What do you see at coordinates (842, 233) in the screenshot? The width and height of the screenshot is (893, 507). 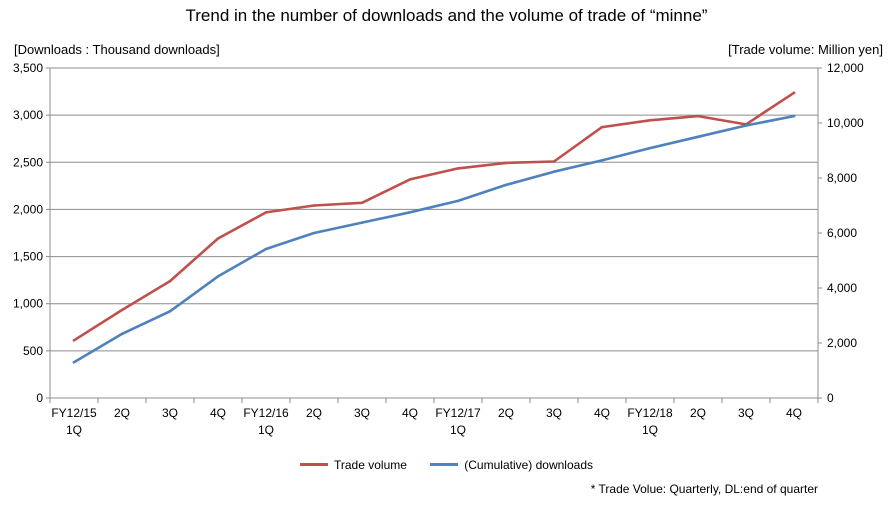 I see `y-right-tick-label: 6,000` at bounding box center [842, 233].